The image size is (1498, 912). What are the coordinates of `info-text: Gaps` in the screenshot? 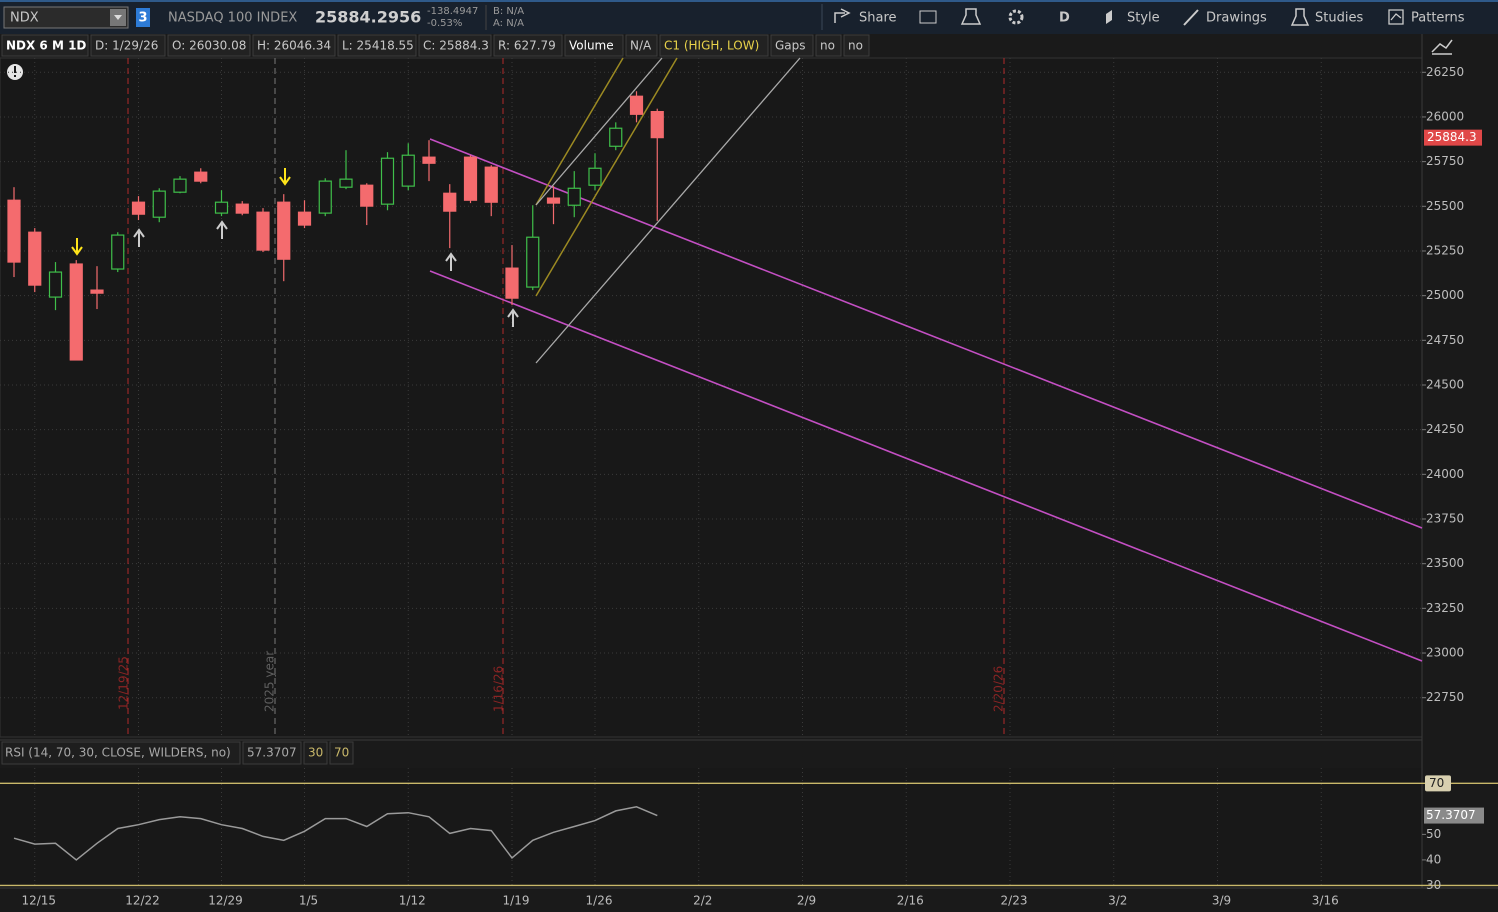 It's located at (790, 46).